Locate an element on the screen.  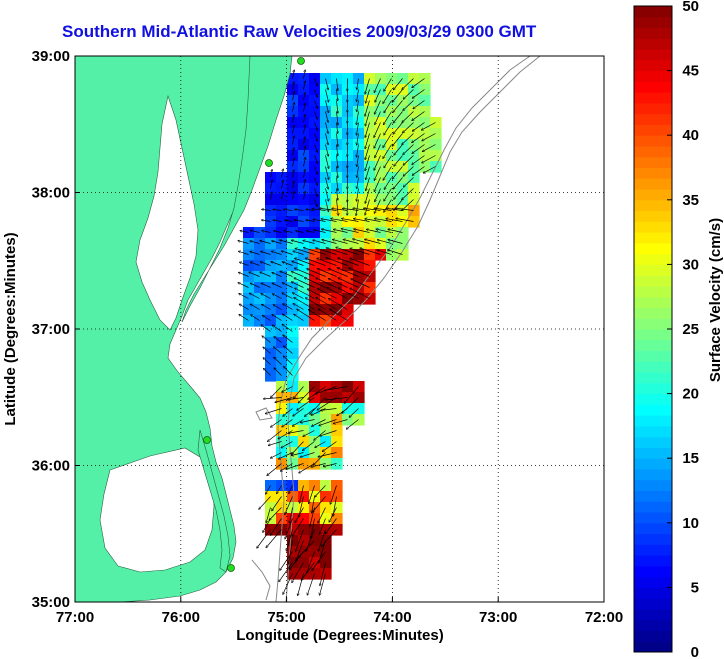
land-delmarva is located at coordinates (237, 189).